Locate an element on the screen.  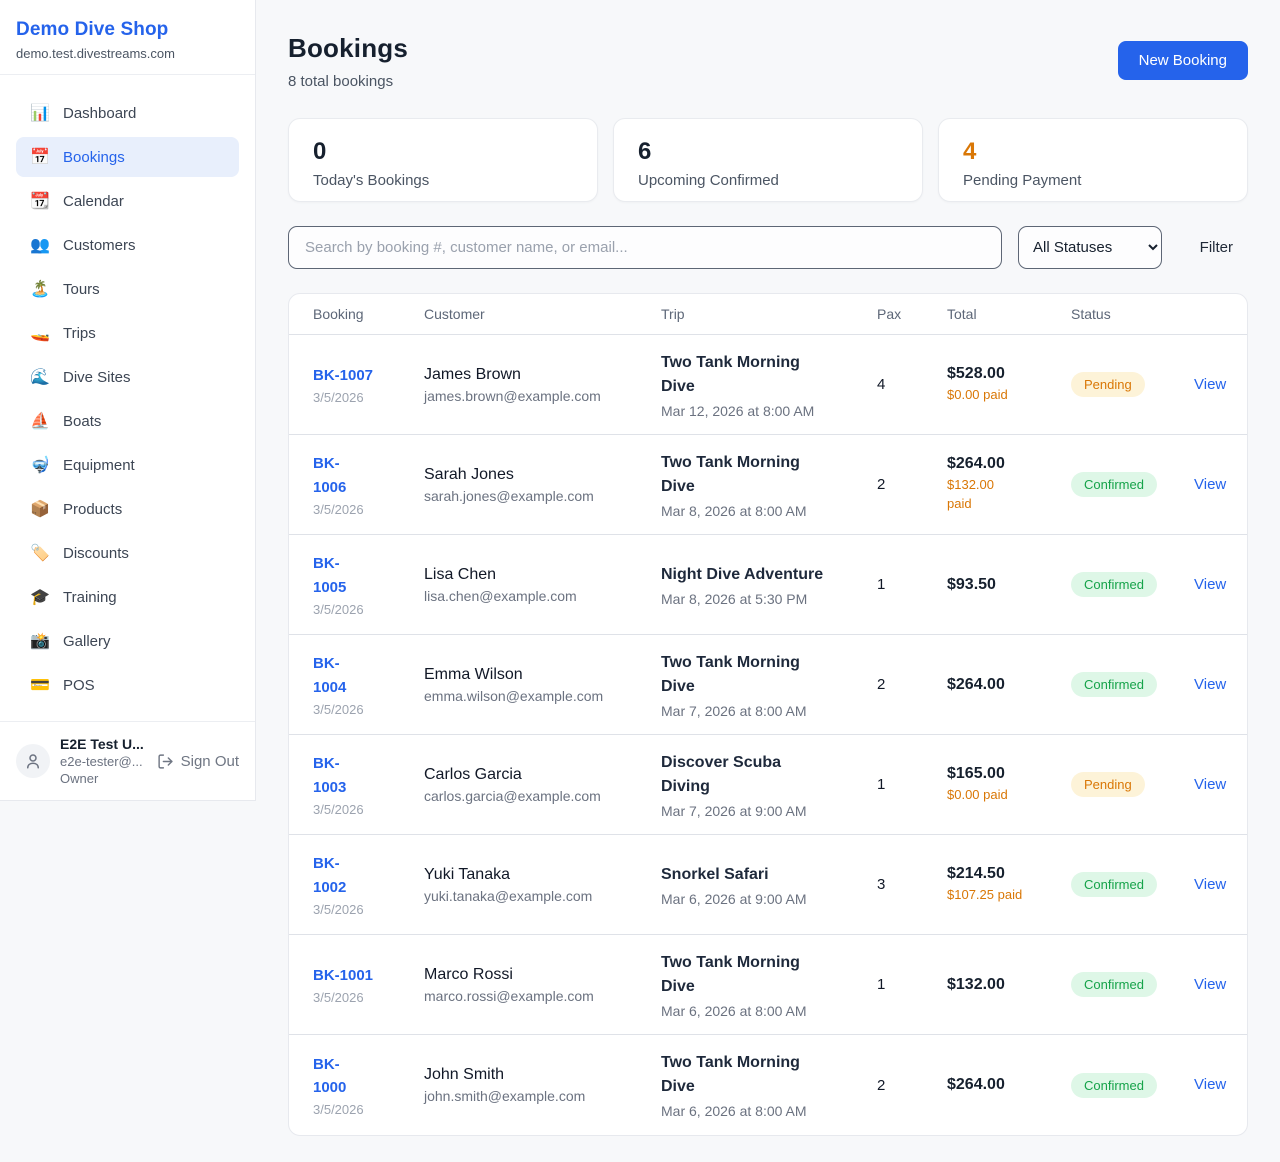
booking-id-link: BK-1007 is located at coordinates (343, 375).